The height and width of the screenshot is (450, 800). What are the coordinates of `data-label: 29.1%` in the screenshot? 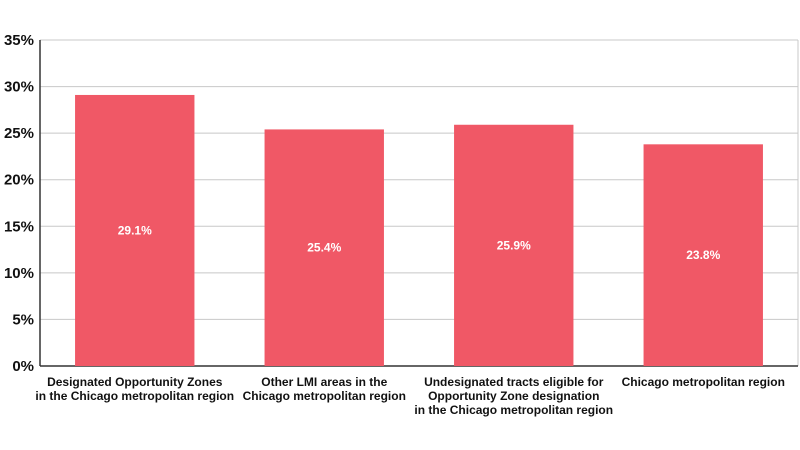 It's located at (135, 230).